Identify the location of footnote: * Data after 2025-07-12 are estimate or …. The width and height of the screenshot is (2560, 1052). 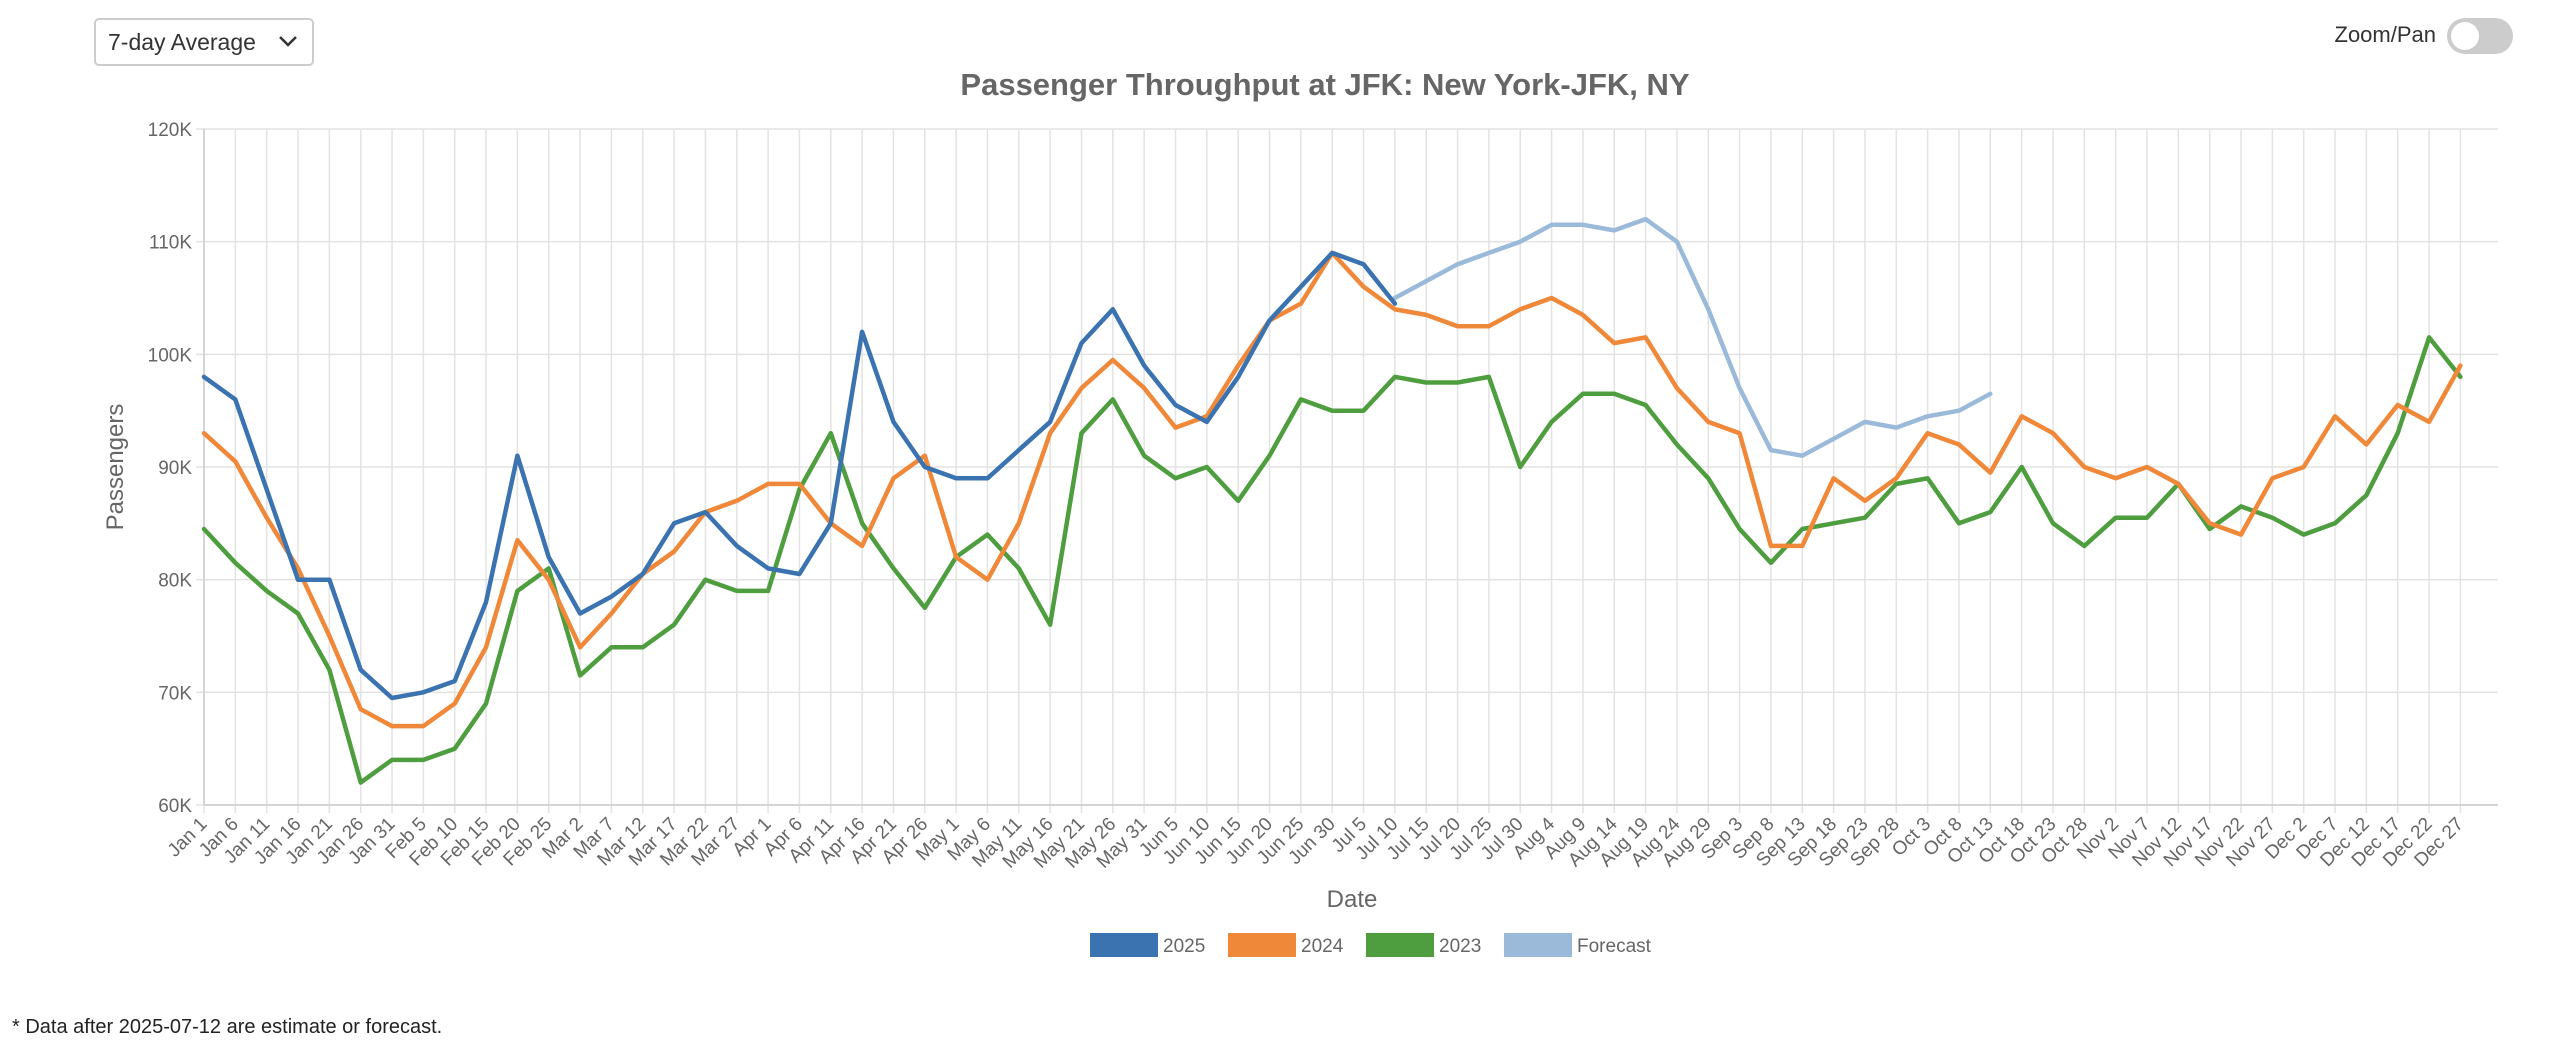
(227, 1027).